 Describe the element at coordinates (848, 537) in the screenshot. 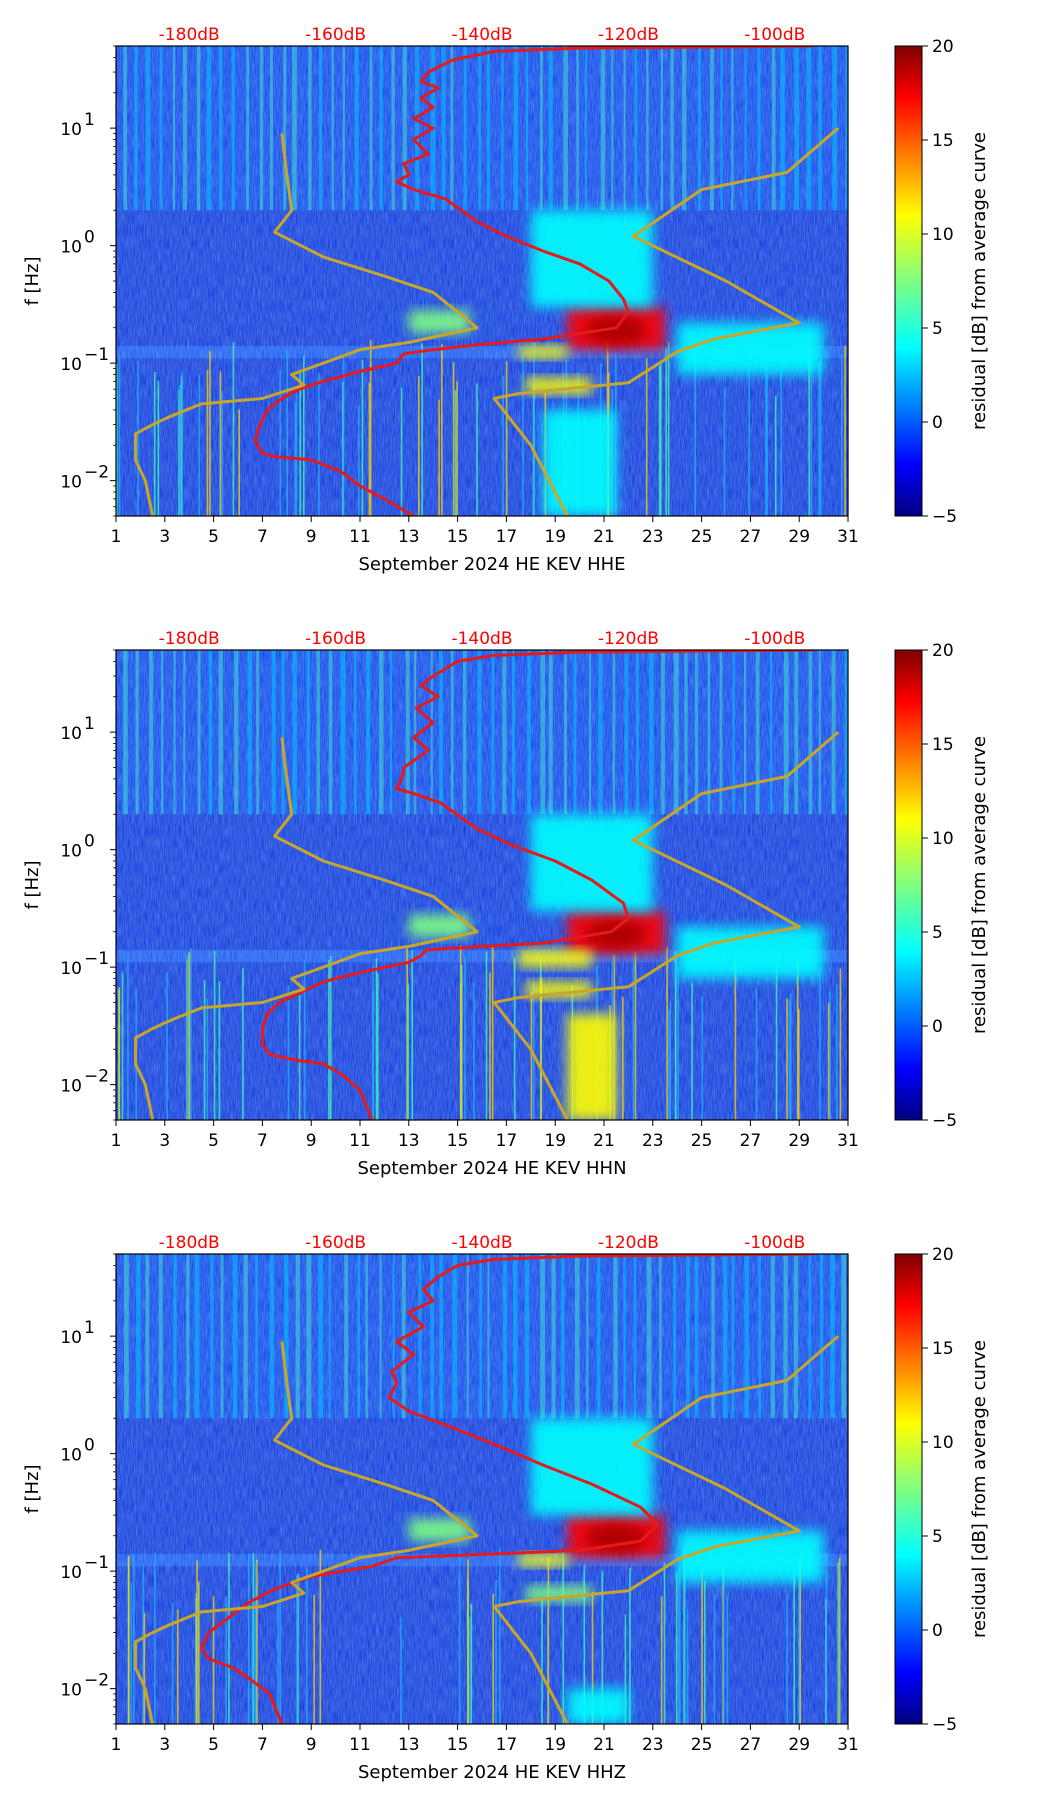

I see `x-tick-label: 31` at that location.